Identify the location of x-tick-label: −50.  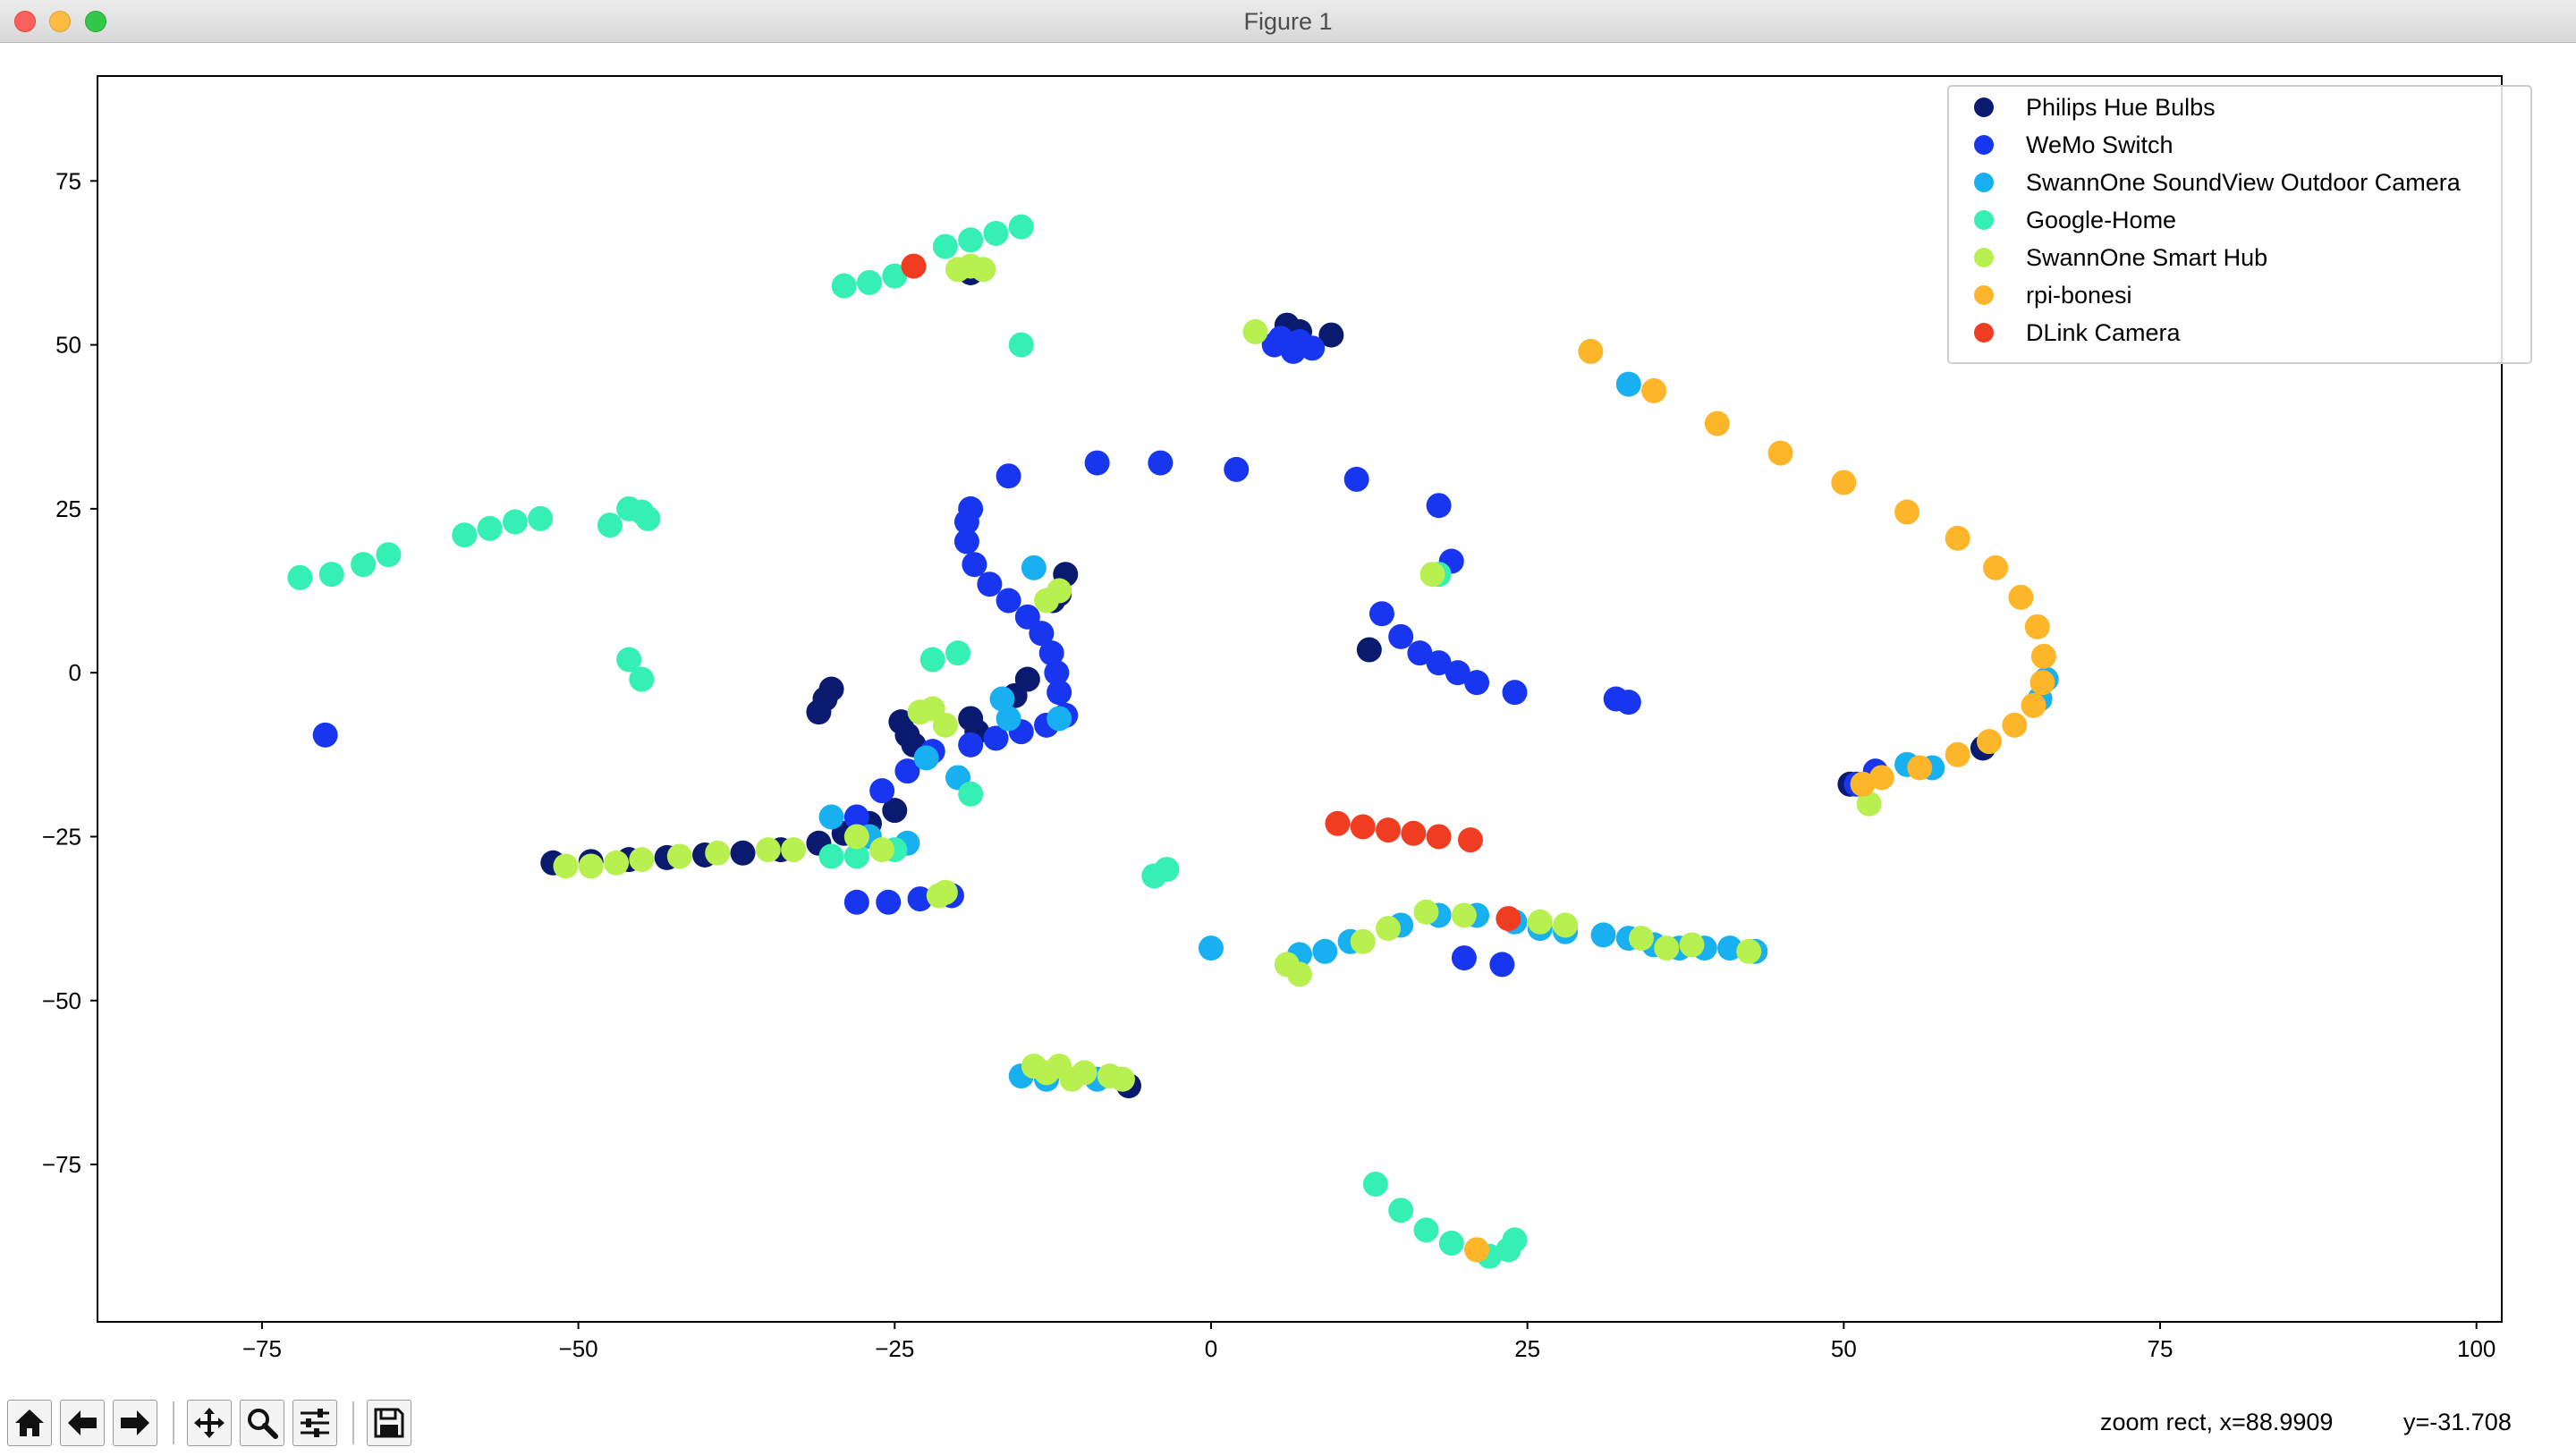
(578, 1348).